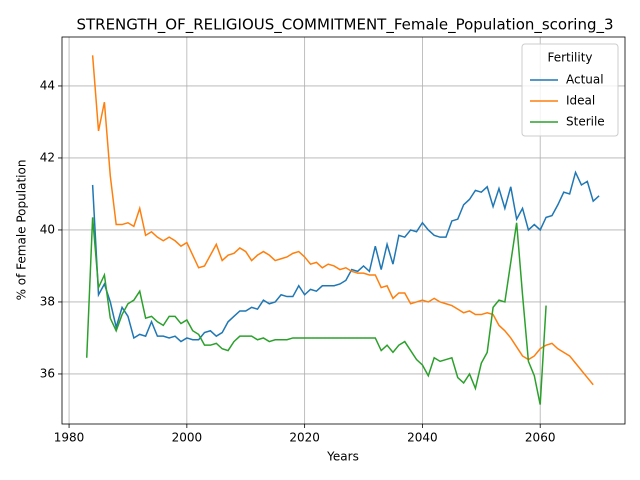  Describe the element at coordinates (585, 122) in the screenshot. I see `legend-label: Sterile` at that location.